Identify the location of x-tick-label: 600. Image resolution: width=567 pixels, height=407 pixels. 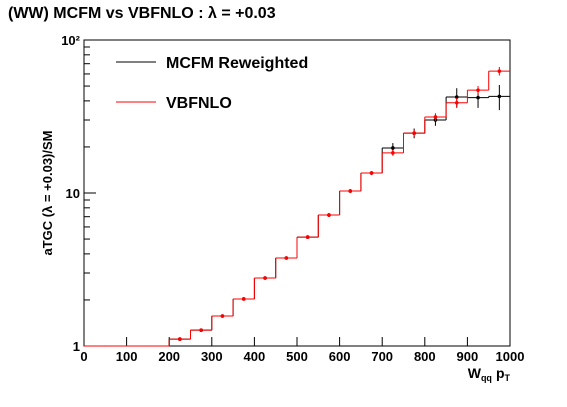
(340, 356).